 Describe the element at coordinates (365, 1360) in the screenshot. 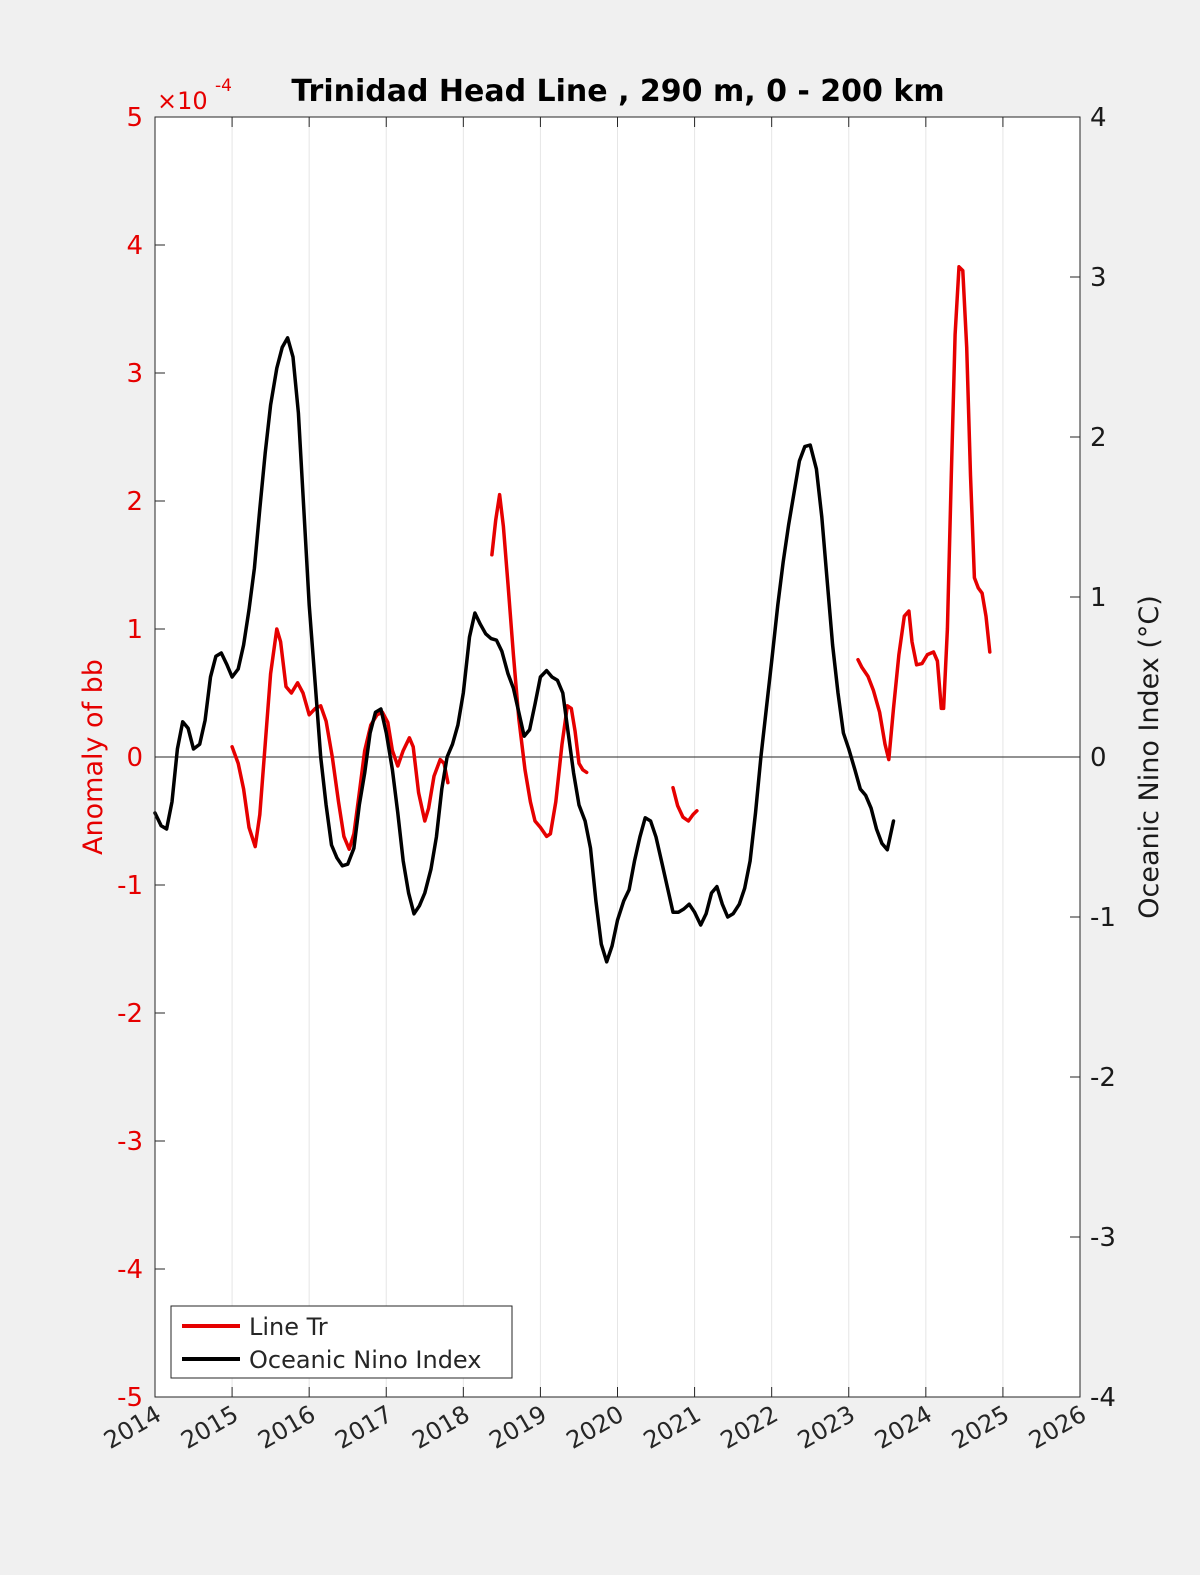

I see `legend-label-oni: Oceanic Nino Index` at that location.